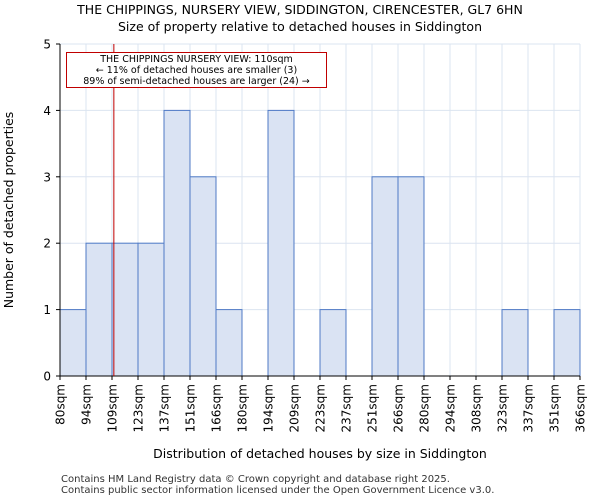  Describe the element at coordinates (99, 309) in the screenshot. I see `bar-94sqm` at that location.